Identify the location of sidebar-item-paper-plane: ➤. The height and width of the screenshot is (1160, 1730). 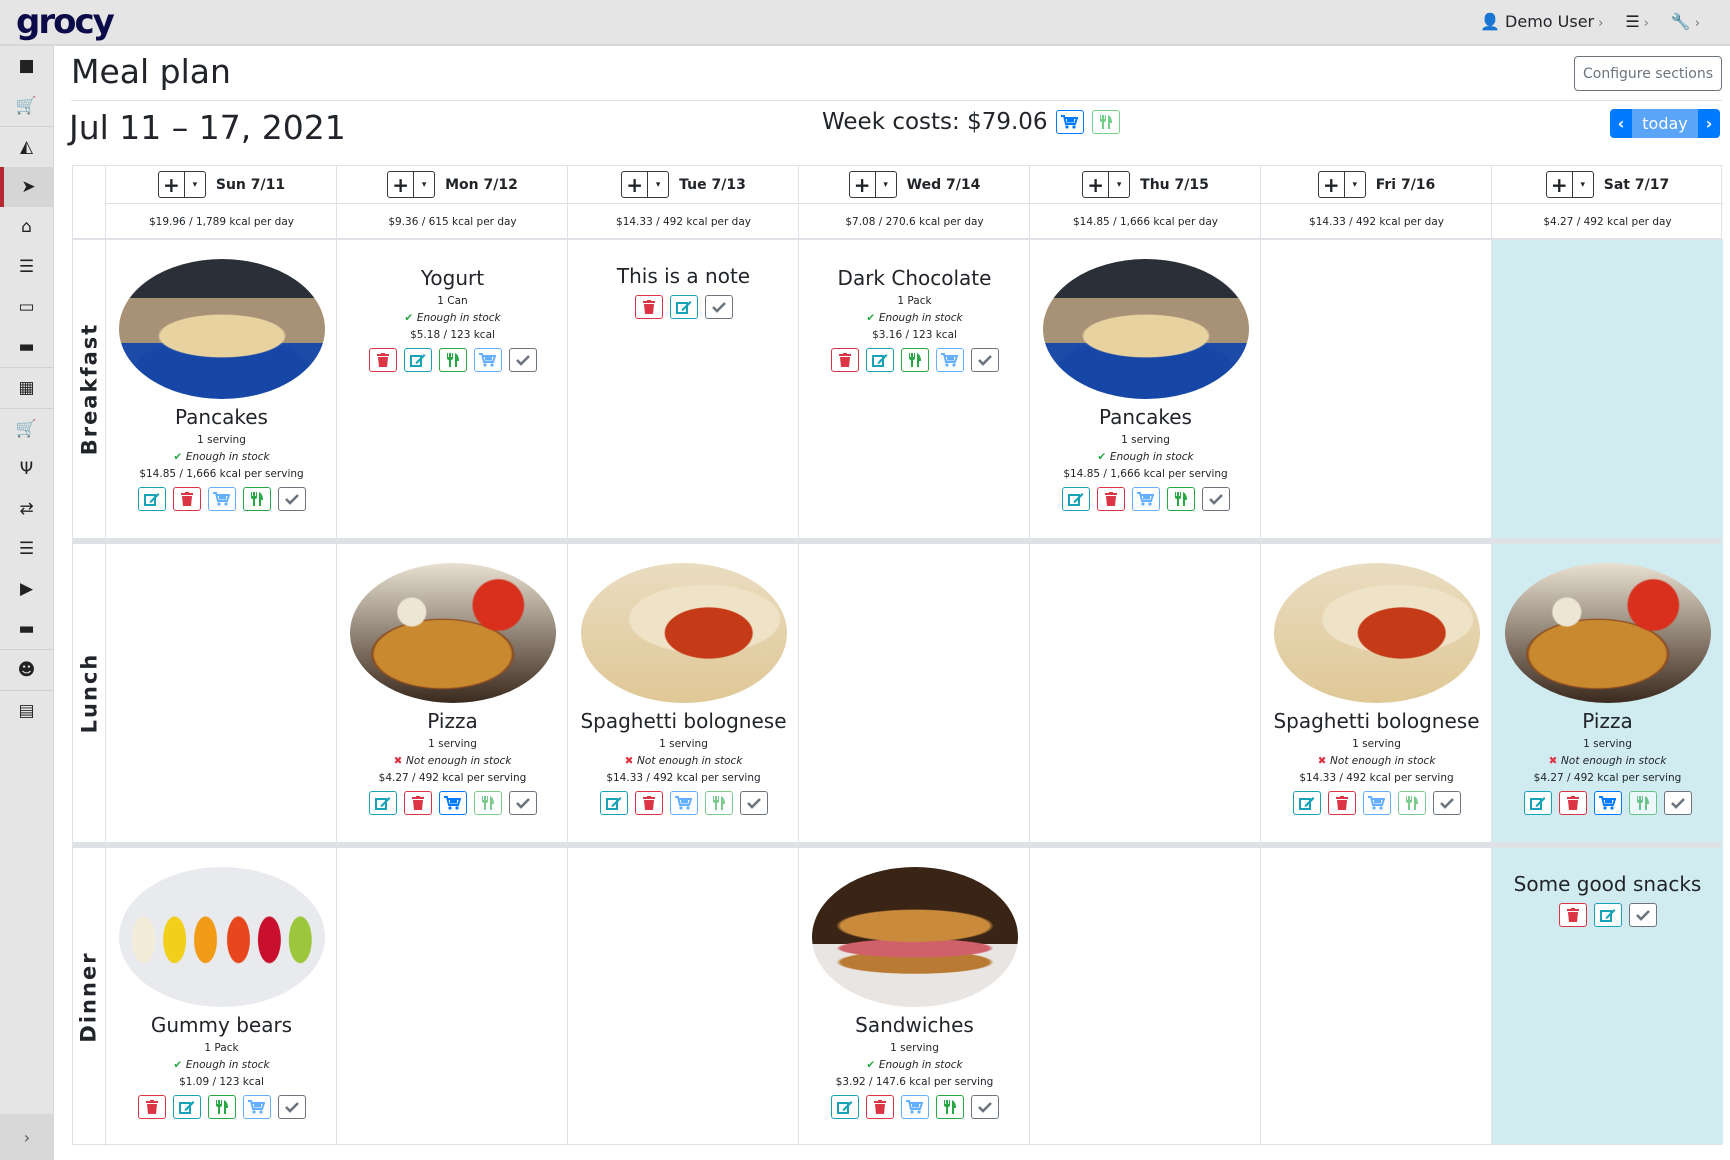
(26, 187).